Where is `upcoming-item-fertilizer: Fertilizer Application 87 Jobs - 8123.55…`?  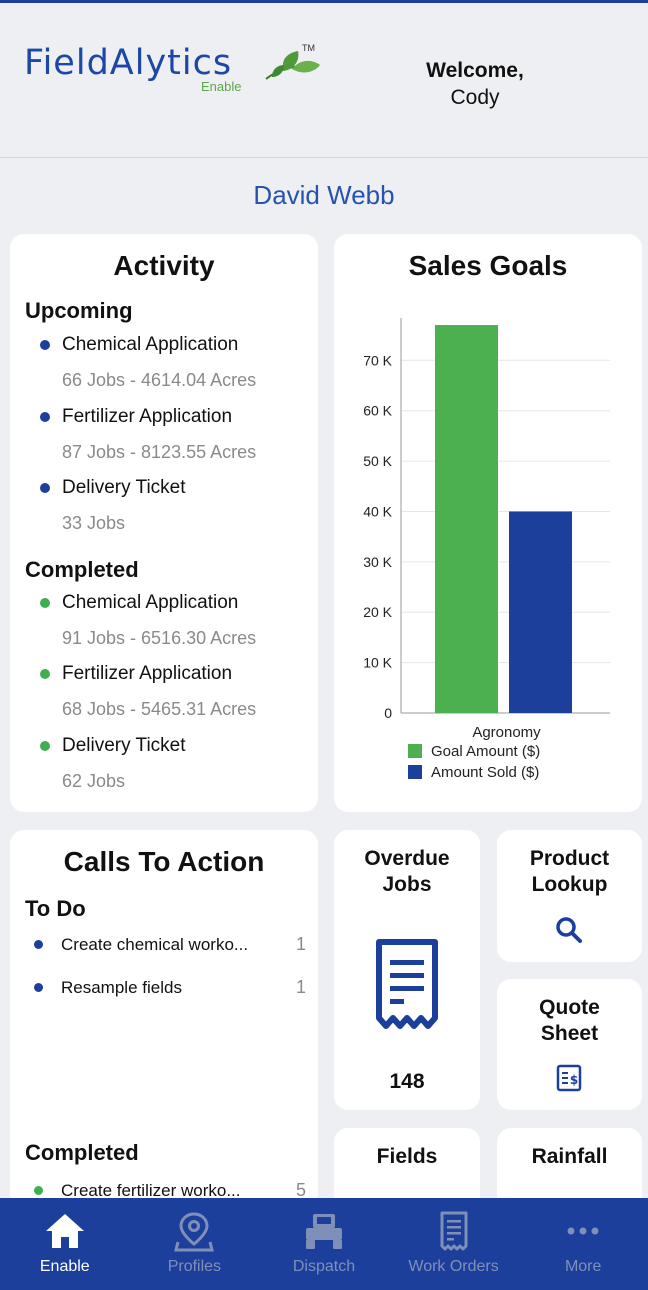
upcoming-item-fertilizer: Fertilizer Application 87 Jobs - 8123.55… is located at coordinates (180, 434).